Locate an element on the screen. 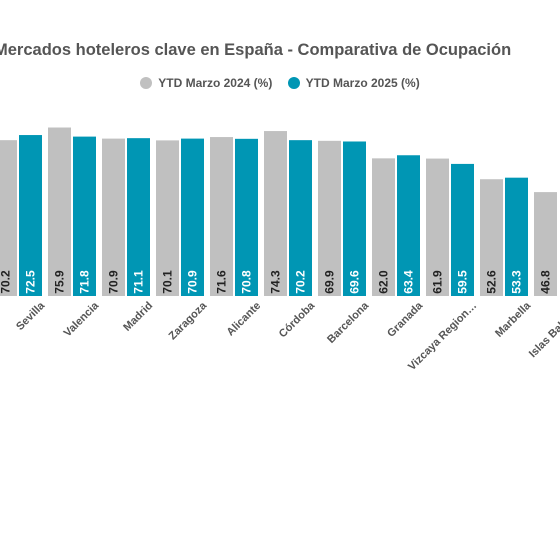  data-label-2024-9: 52.6 is located at coordinates (492, 282).